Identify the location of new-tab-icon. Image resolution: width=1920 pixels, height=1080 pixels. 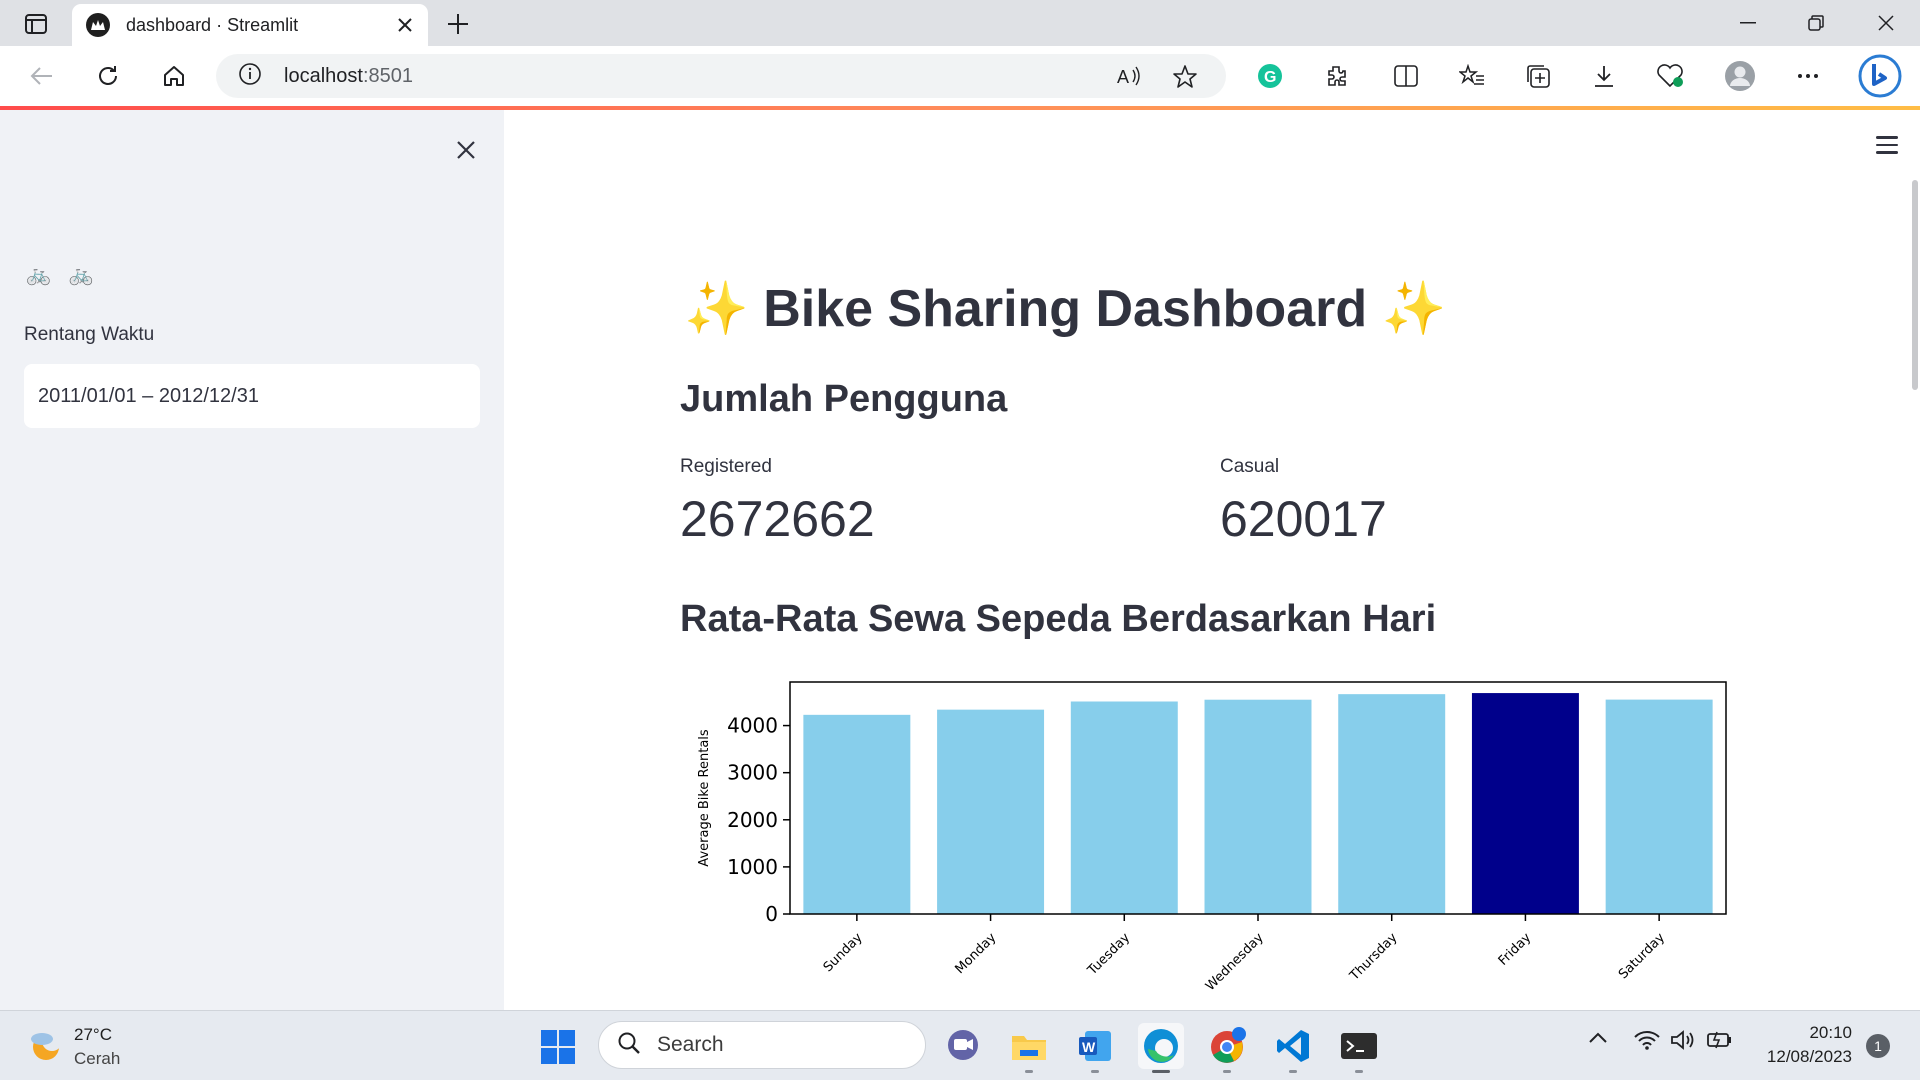
(458, 24).